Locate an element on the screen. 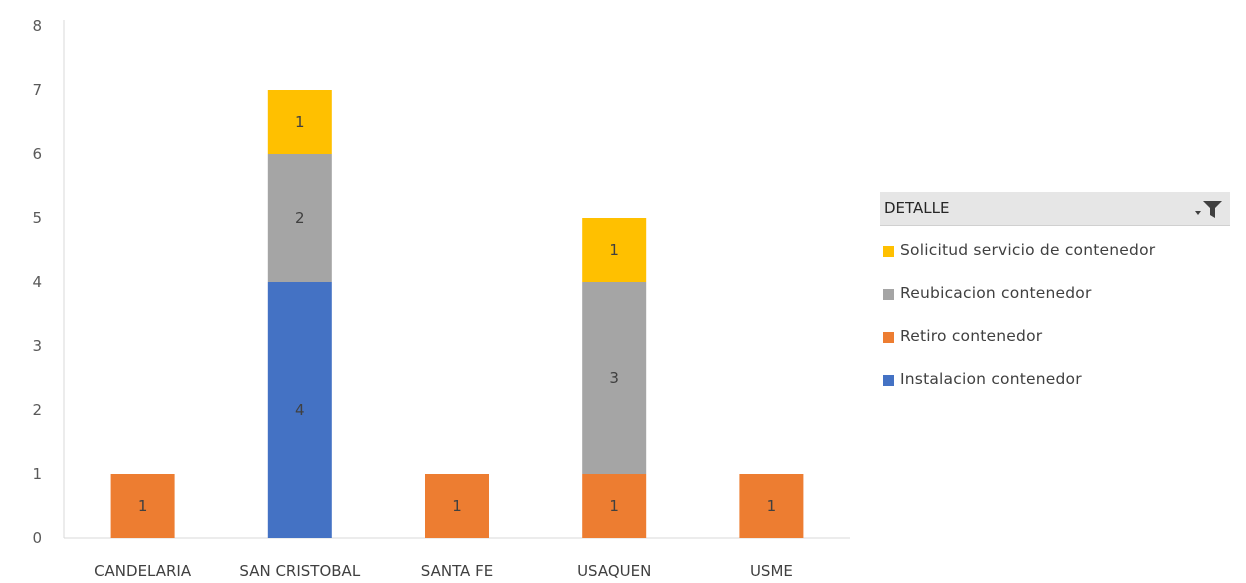 This screenshot has height=583, width=1246. data-label: 4 is located at coordinates (300, 410).